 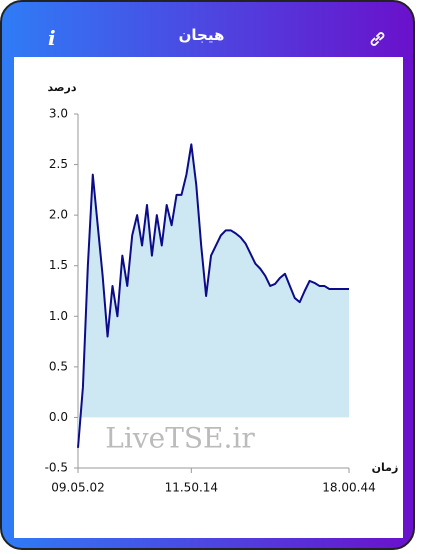 What do you see at coordinates (58, 114) in the screenshot?
I see `y-tick-label: 3.0` at bounding box center [58, 114].